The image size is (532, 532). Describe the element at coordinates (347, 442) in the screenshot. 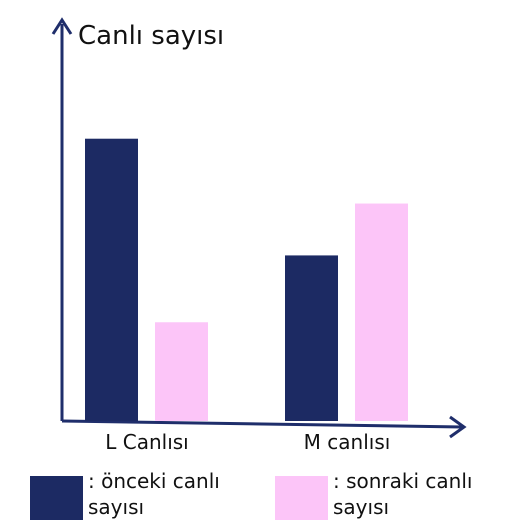

I see `x-tick-label: M canlısı` at that location.